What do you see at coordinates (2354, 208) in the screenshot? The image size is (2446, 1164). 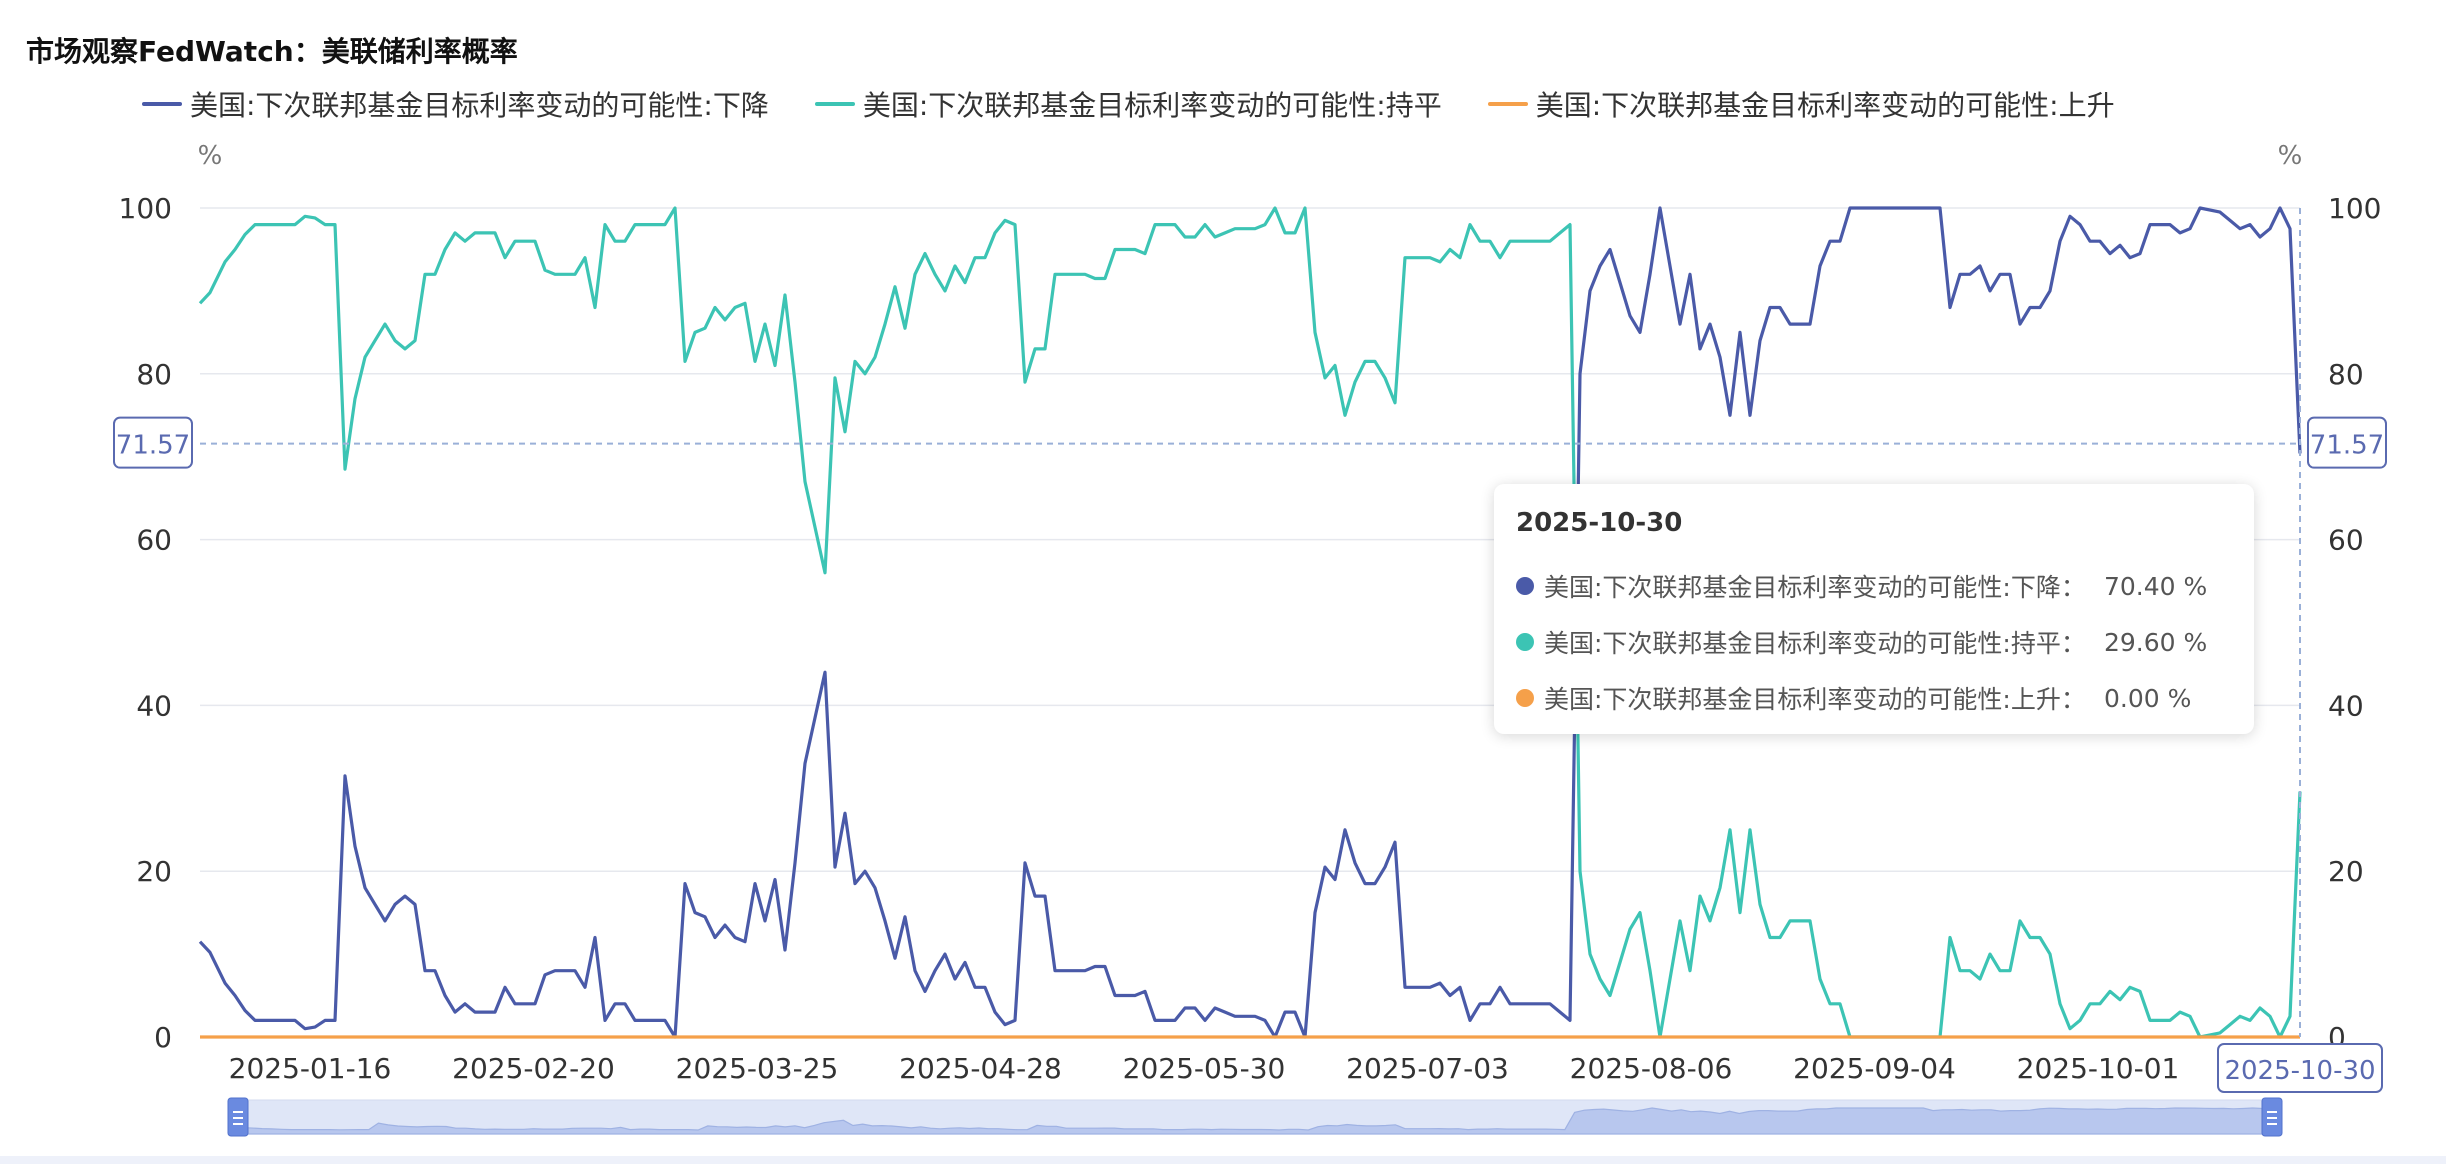 I see `y-tick-right-100: 100` at bounding box center [2354, 208].